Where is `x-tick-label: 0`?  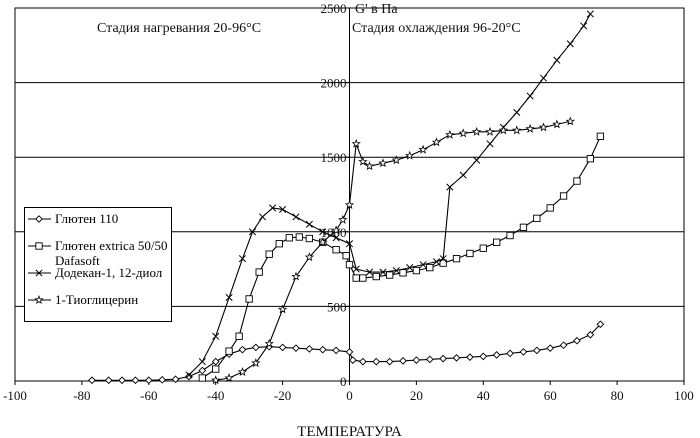 x-tick-label: 0 is located at coordinates (349, 395).